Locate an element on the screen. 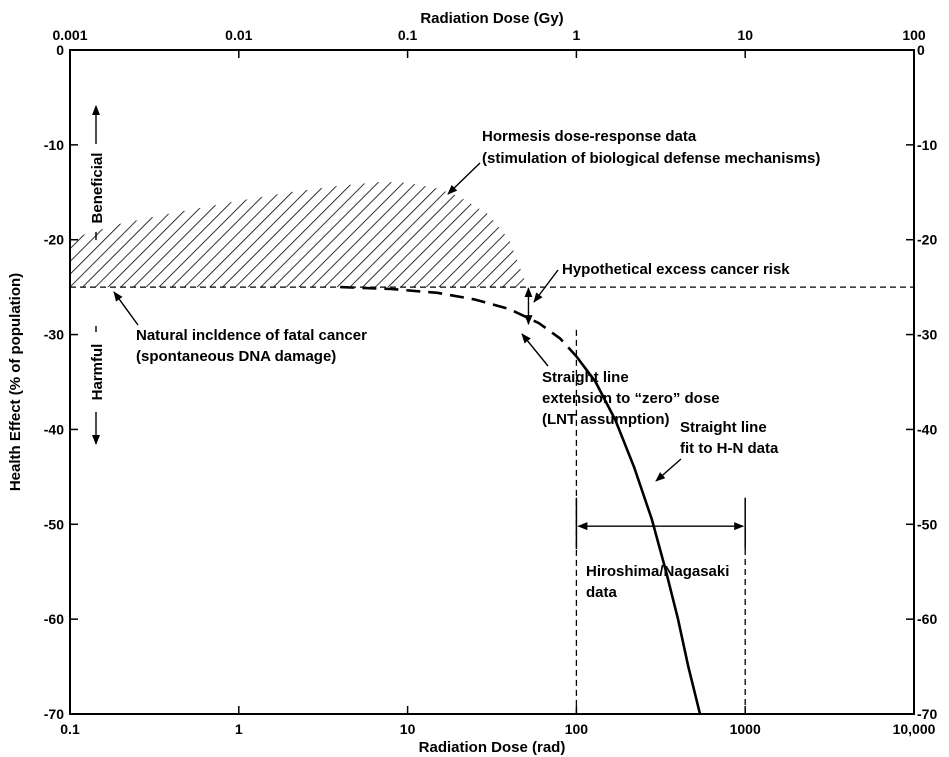 The width and height of the screenshot is (949, 757). y-right-tick-label: -50 is located at coordinates (927, 524).